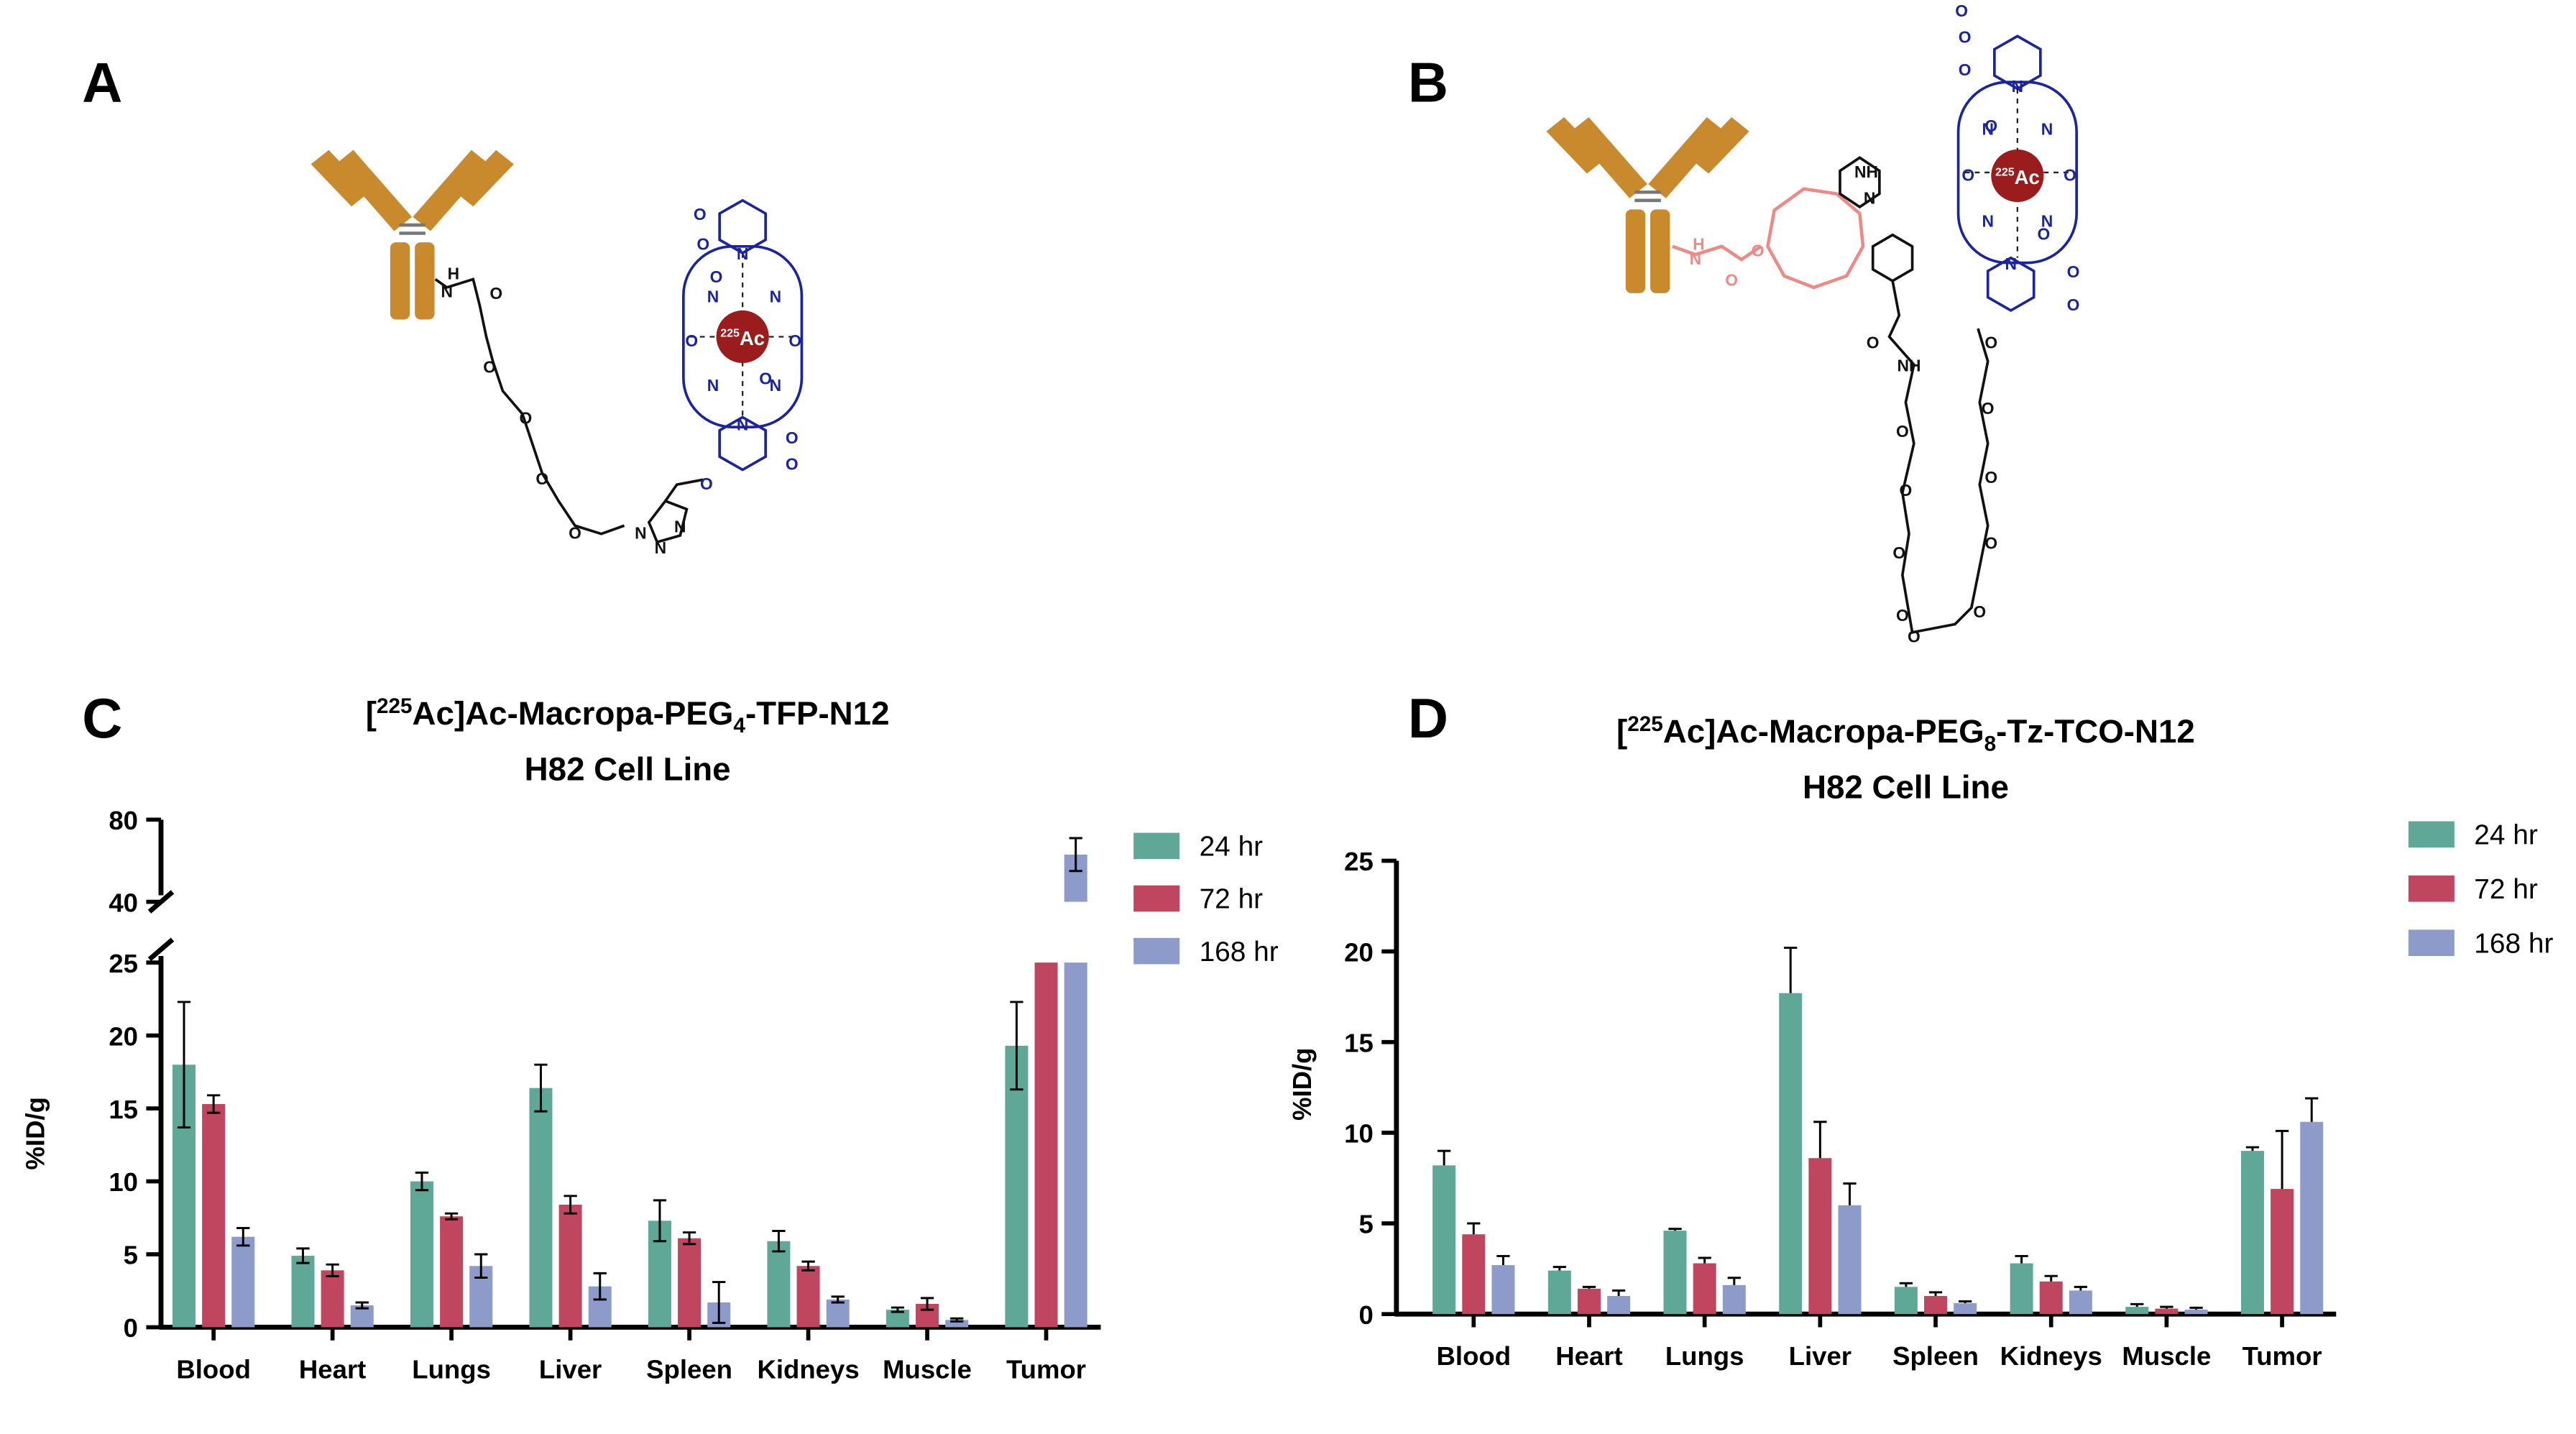 This screenshot has height=1434, width=2576. Describe the element at coordinates (1935, 1356) in the screenshot. I see `x-tick-label: Spleen` at that location.